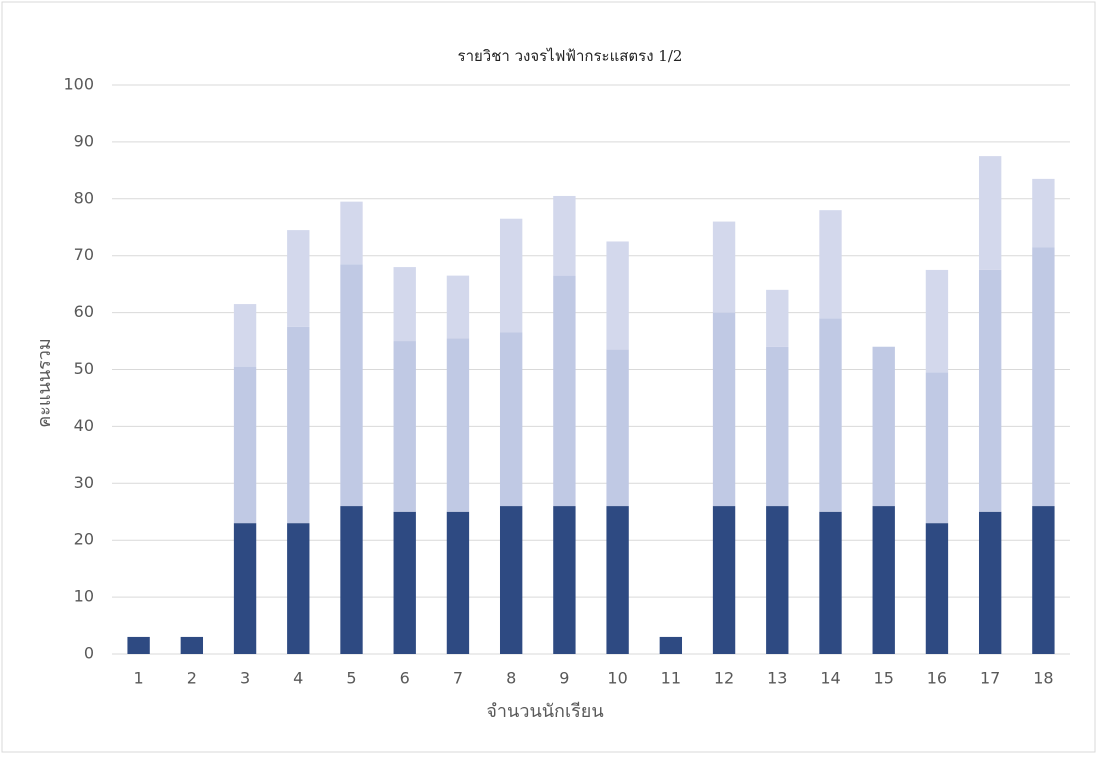  I want to click on x-tick-label: 5, so click(351, 678).